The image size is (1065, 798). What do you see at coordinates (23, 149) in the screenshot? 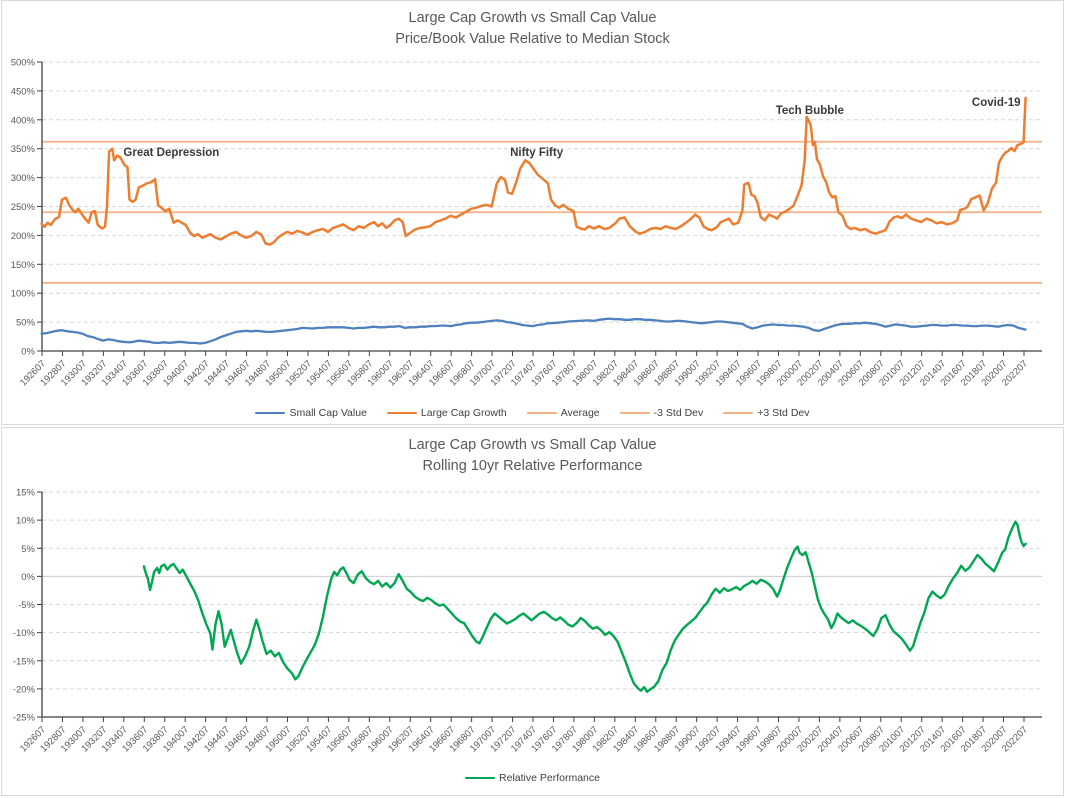
I see `y-axis-tick-label: 350%` at bounding box center [23, 149].